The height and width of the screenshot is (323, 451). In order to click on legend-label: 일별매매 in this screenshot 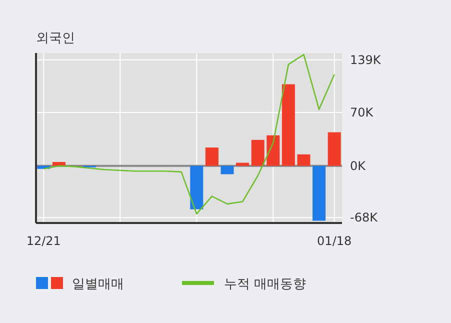, I will do `click(98, 284)`.